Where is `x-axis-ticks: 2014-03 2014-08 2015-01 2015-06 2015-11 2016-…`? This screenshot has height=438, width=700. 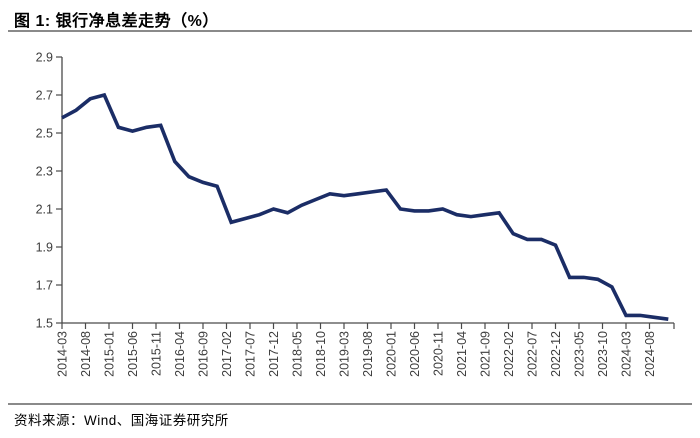
x-axis-ticks: 2014-03 2014-08 2015-01 2015-06 2015-11 2016-… is located at coordinates (365, 350).